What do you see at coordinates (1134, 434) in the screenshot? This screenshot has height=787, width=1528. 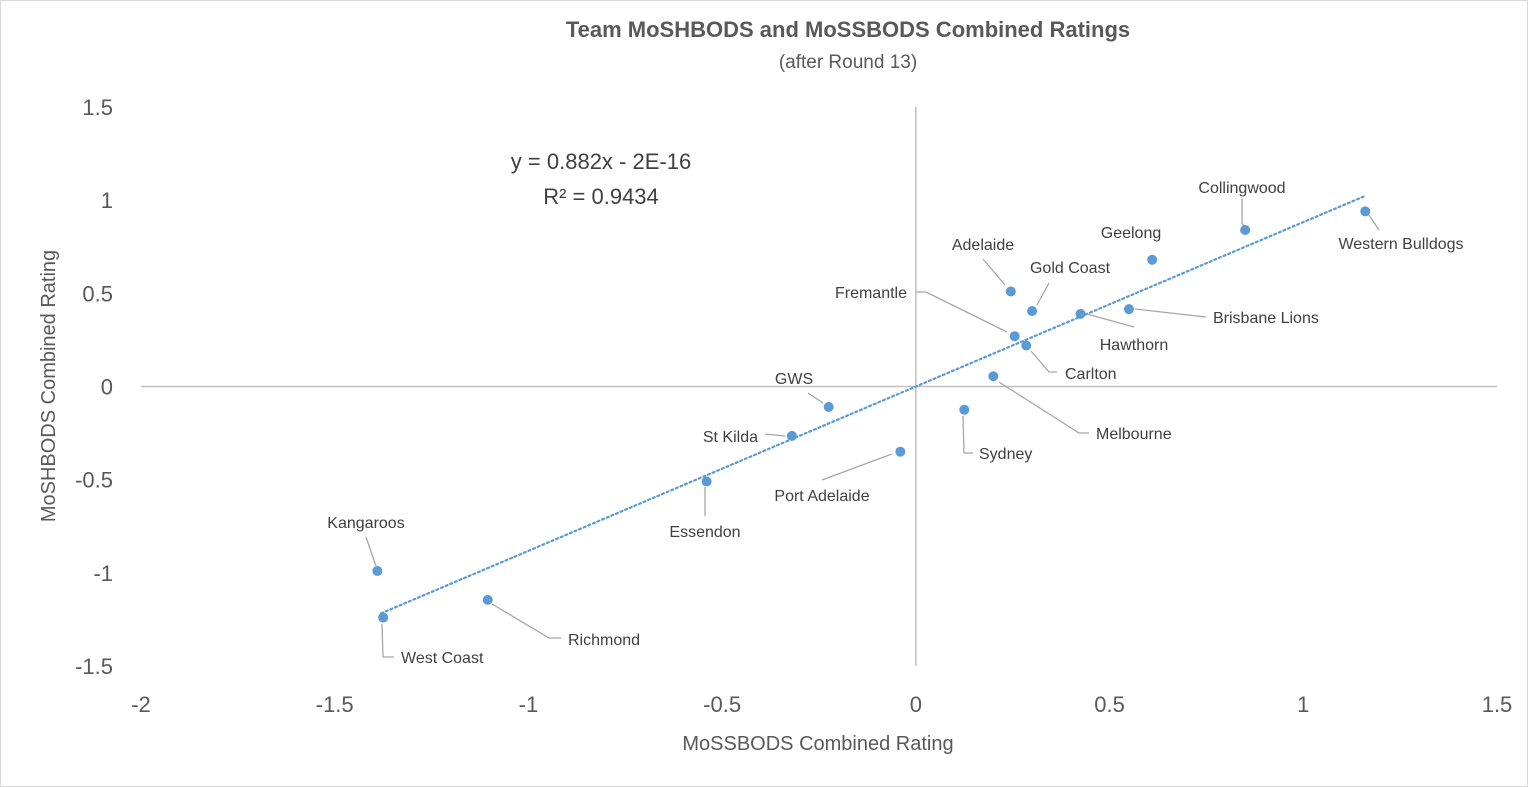 I see `point-label: Melbourne` at bounding box center [1134, 434].